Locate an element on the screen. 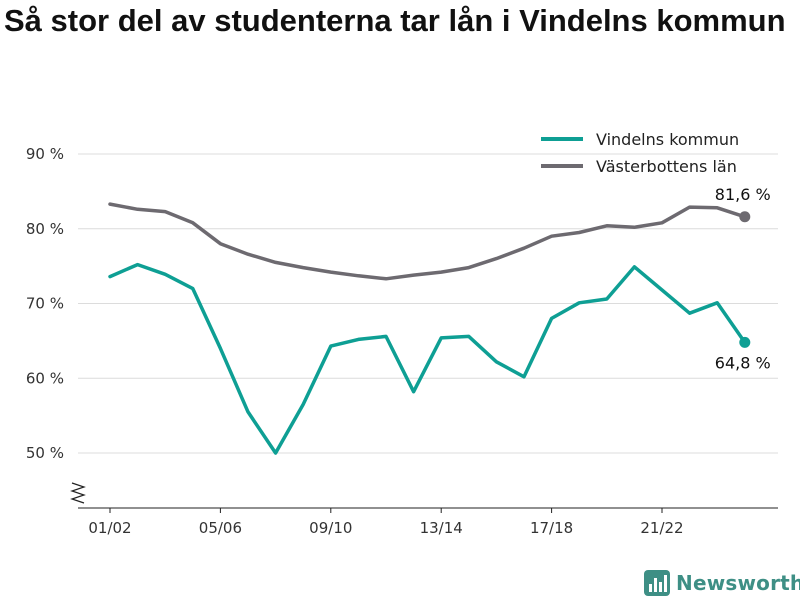 This screenshot has height=600, width=800. end-value-label: 64,8 % is located at coordinates (743, 362).